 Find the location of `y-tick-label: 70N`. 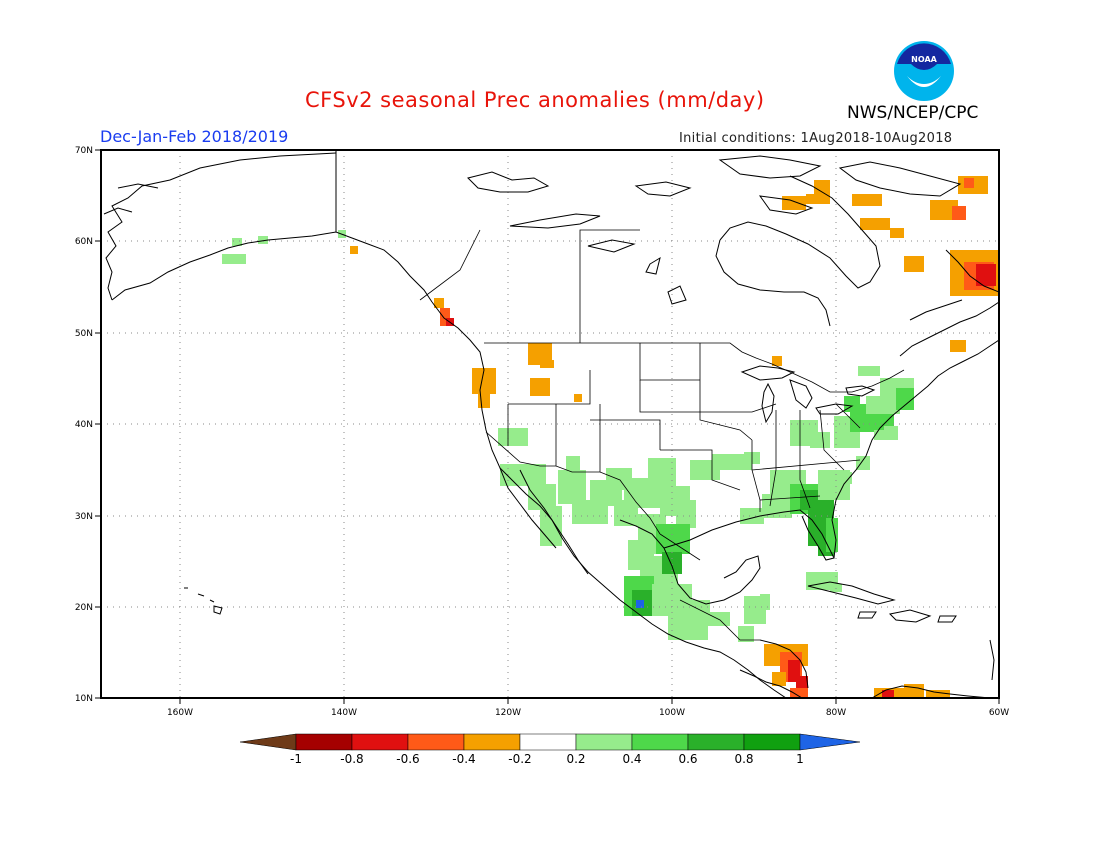

y-tick-label: 70N is located at coordinates (84, 151).